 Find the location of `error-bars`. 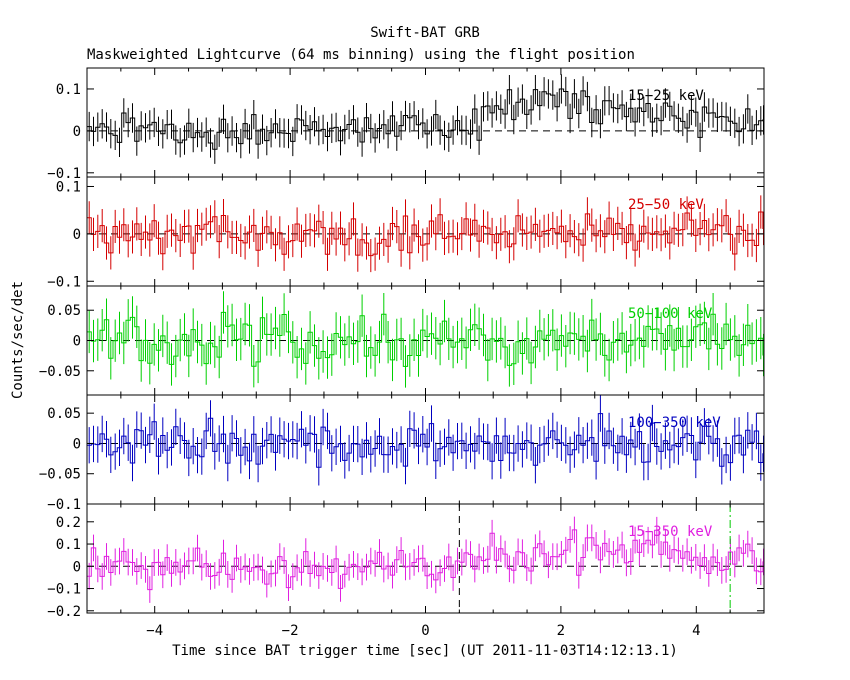

error-bars is located at coordinates (426, 440).